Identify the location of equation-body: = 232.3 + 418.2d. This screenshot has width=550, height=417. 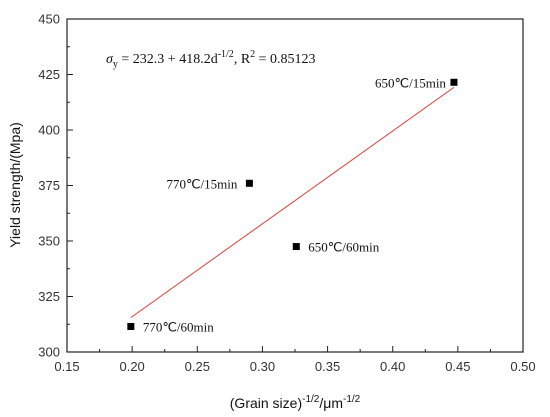
(168, 59).